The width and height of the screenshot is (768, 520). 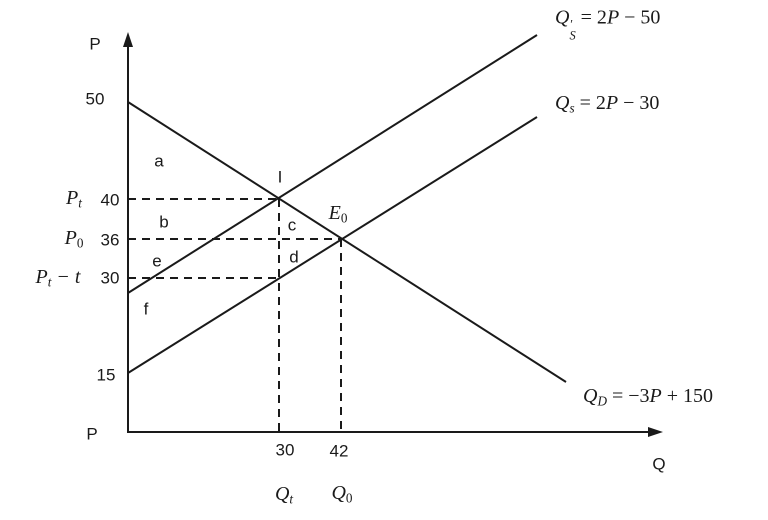 I want to click on eq1-tail: − 50, so click(x=640, y=17).